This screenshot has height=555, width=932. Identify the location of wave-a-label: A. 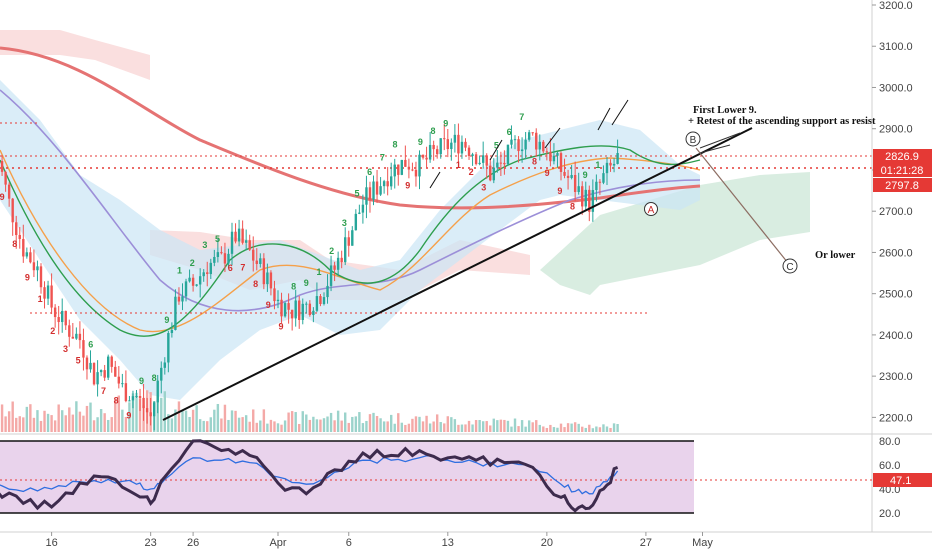
(651, 210).